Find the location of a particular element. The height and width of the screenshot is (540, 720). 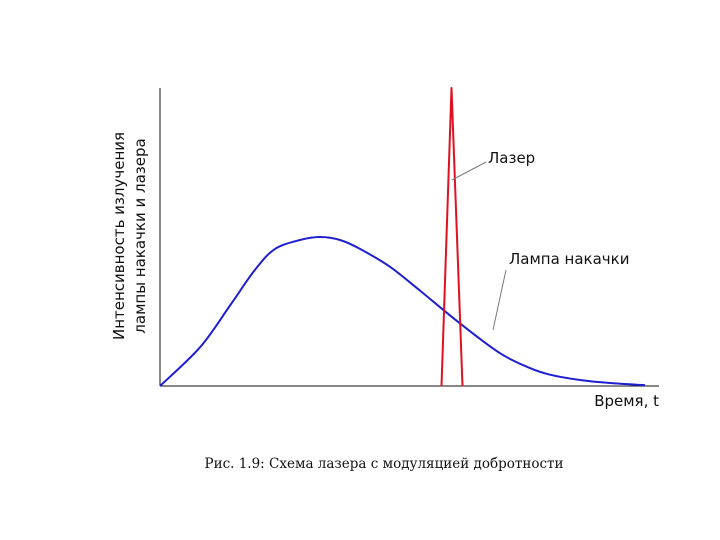

laser-series-line is located at coordinates (452, 237).